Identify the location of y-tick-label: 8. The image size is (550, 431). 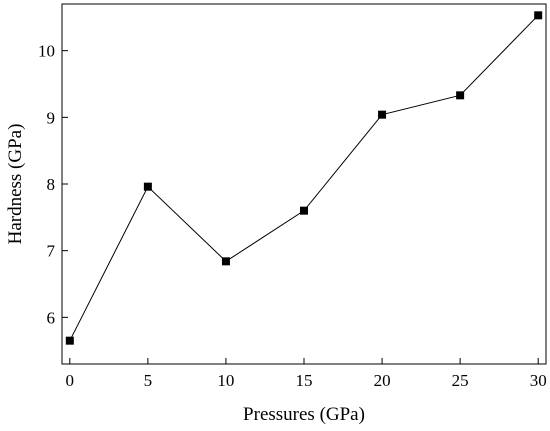
(51, 184).